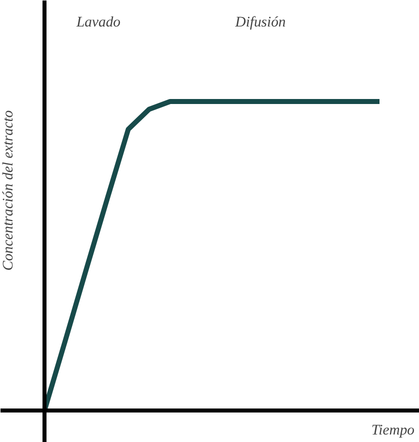 Image resolution: width=419 pixels, height=442 pixels. Describe the element at coordinates (8, 190) in the screenshot. I see `y-axis-title: Concentración del extracto` at that location.